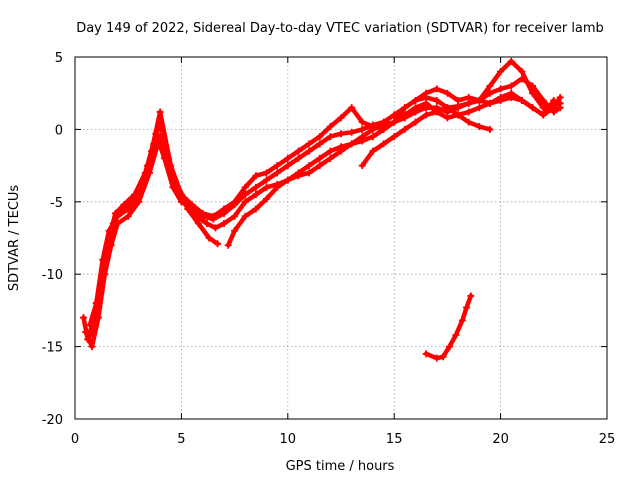 This screenshot has width=640, height=480. Describe the element at coordinates (394, 439) in the screenshot. I see `x-tick-label: 15` at that location.